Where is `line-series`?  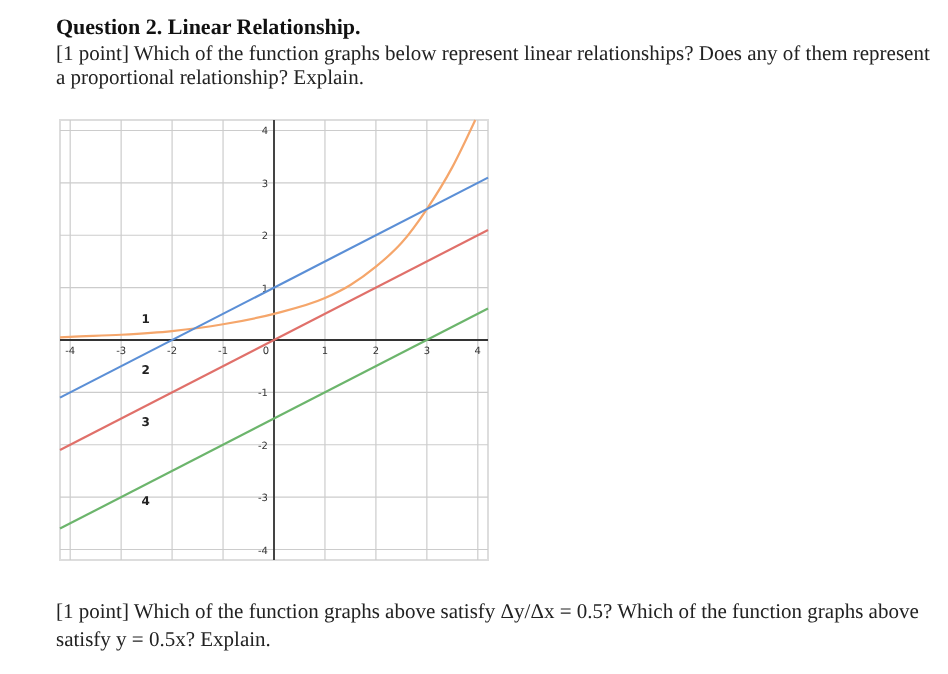 line-series is located at coordinates (267, 228).